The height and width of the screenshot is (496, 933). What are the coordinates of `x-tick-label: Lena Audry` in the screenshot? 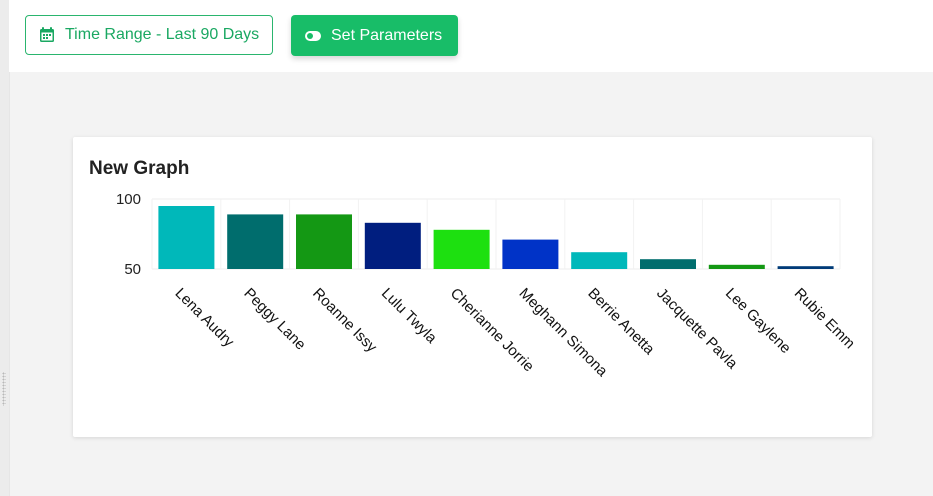 It's located at (205, 318).